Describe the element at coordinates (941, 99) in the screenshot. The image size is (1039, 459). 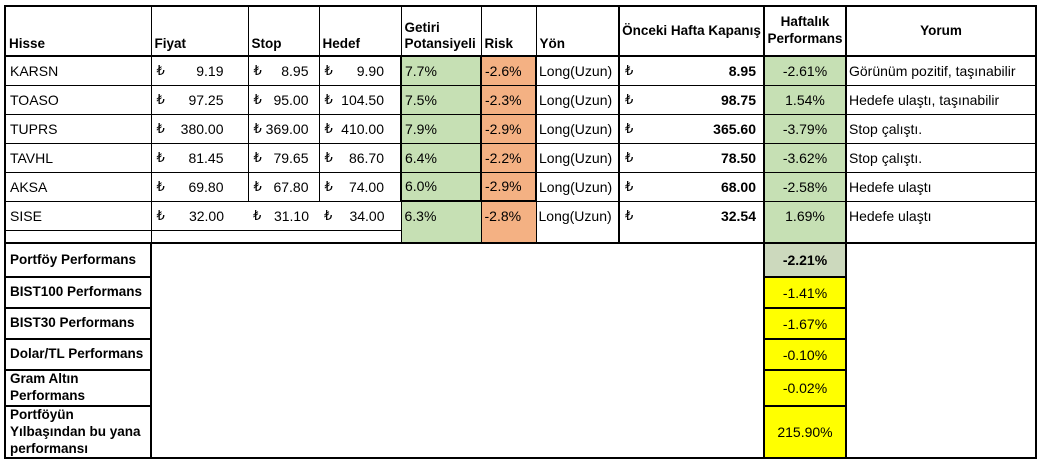
I see `cell-yorum: Hedefe ulaştı, taşınabilir` at that location.